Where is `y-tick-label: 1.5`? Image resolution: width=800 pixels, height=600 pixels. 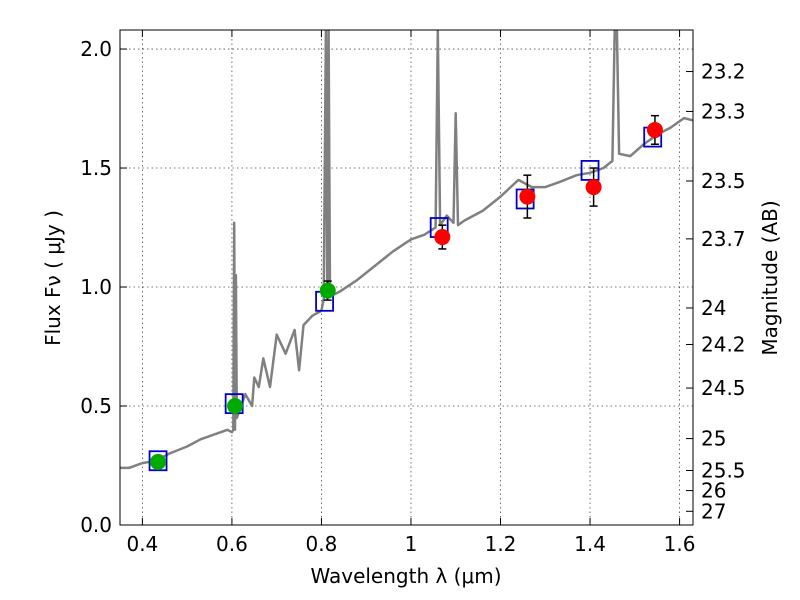 y-tick-label: 1.5 is located at coordinates (96, 168).